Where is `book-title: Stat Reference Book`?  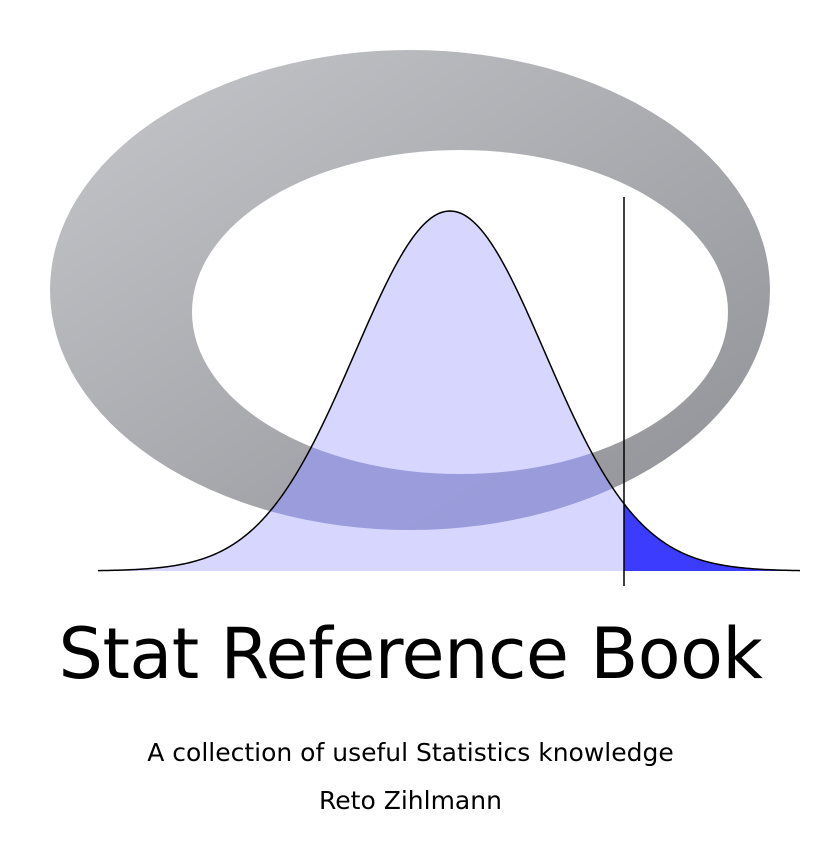
book-title: Stat Reference Book is located at coordinates (410, 654).